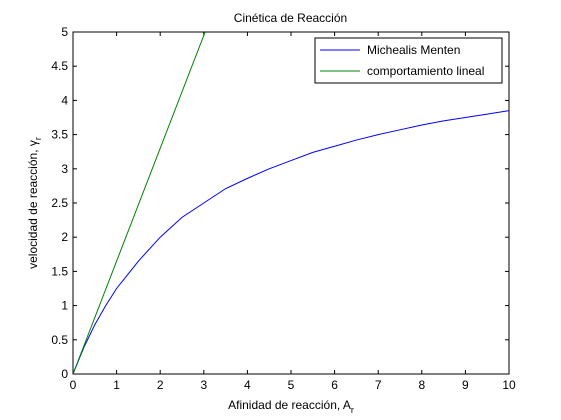 This screenshot has width=561, height=420. I want to click on x-tick-label: 9, so click(465, 385).